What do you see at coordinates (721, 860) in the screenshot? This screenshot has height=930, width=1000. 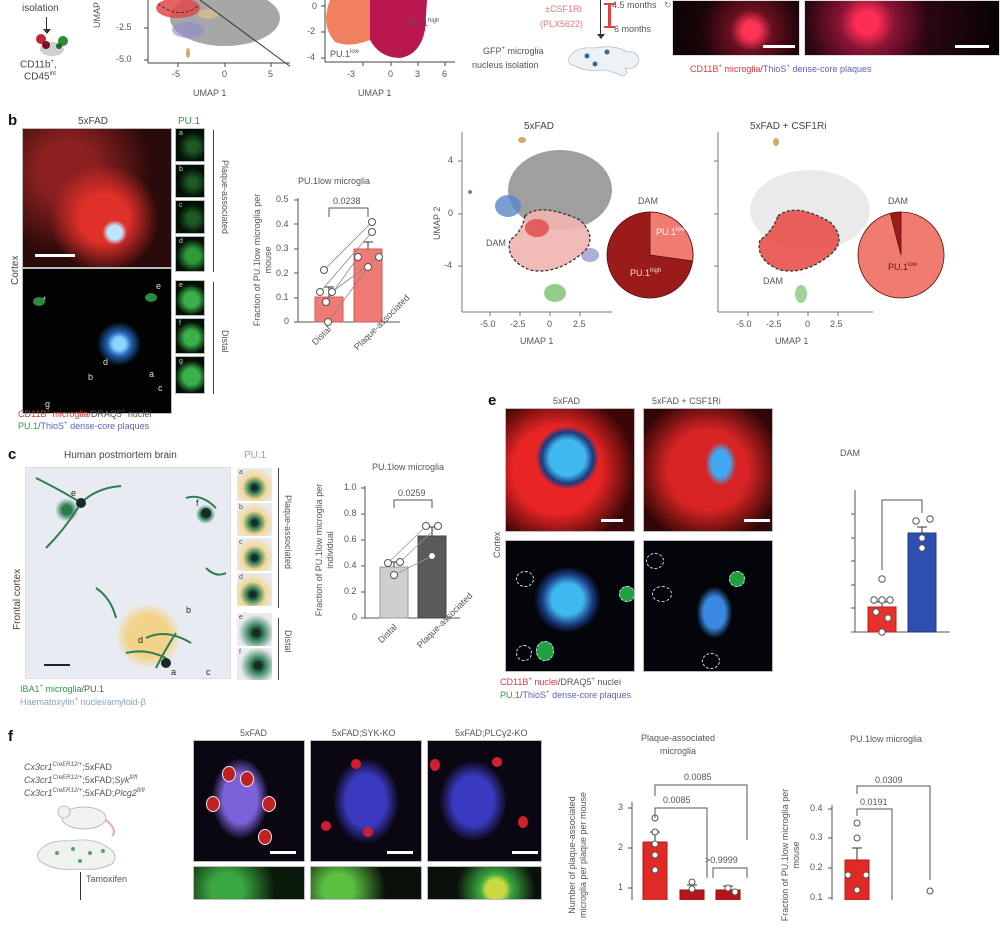 I see `pvalue-label: >0.9999` at bounding box center [721, 860].